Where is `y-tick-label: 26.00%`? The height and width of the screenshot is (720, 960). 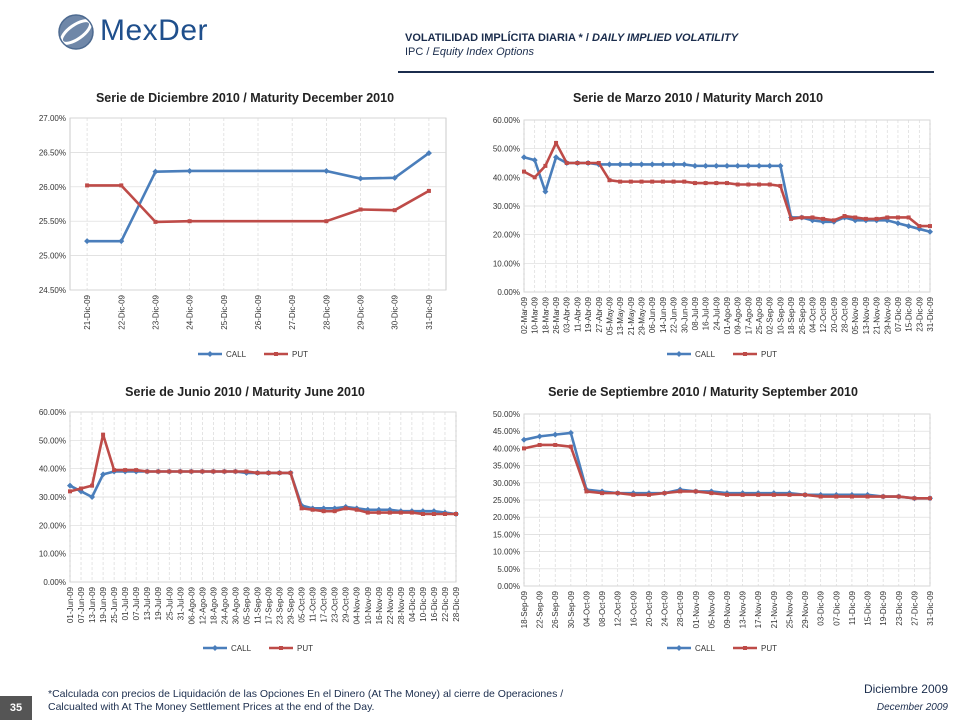
y-tick-label: 26.00% is located at coordinates (52, 187).